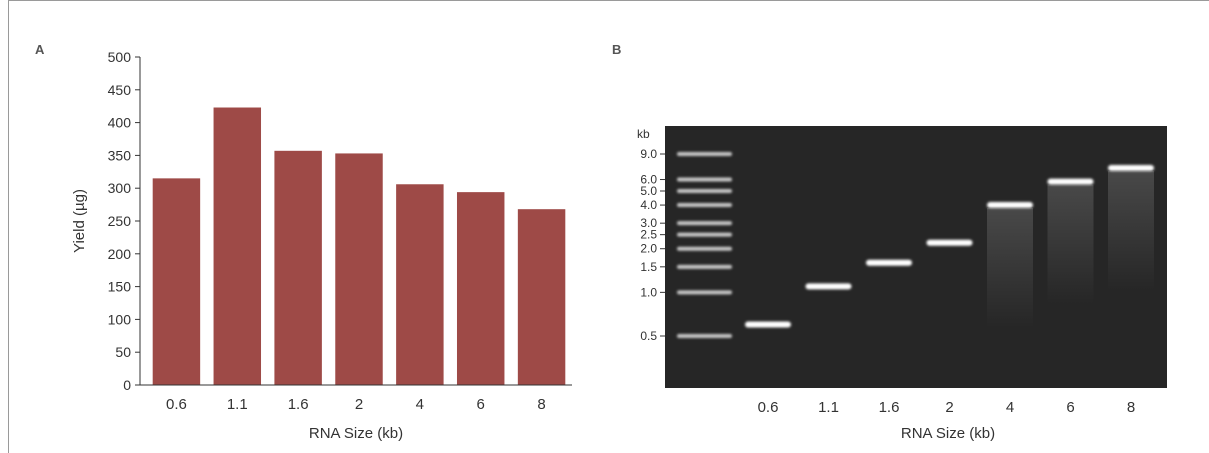  I want to click on y-tick-label: 350, so click(120, 155).